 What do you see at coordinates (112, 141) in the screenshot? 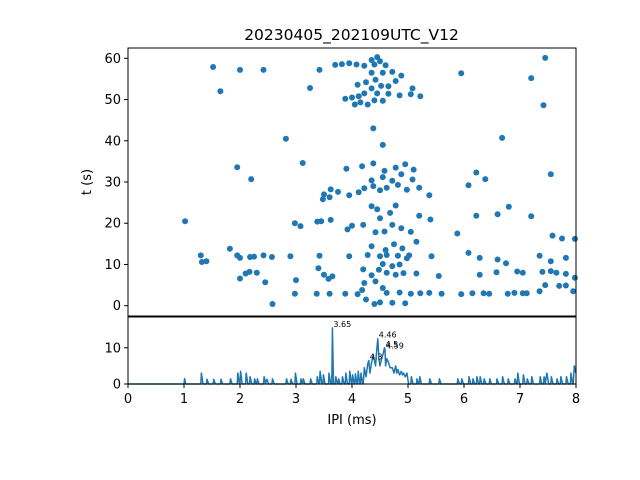
I see `y-tick-label: 40` at bounding box center [112, 141].